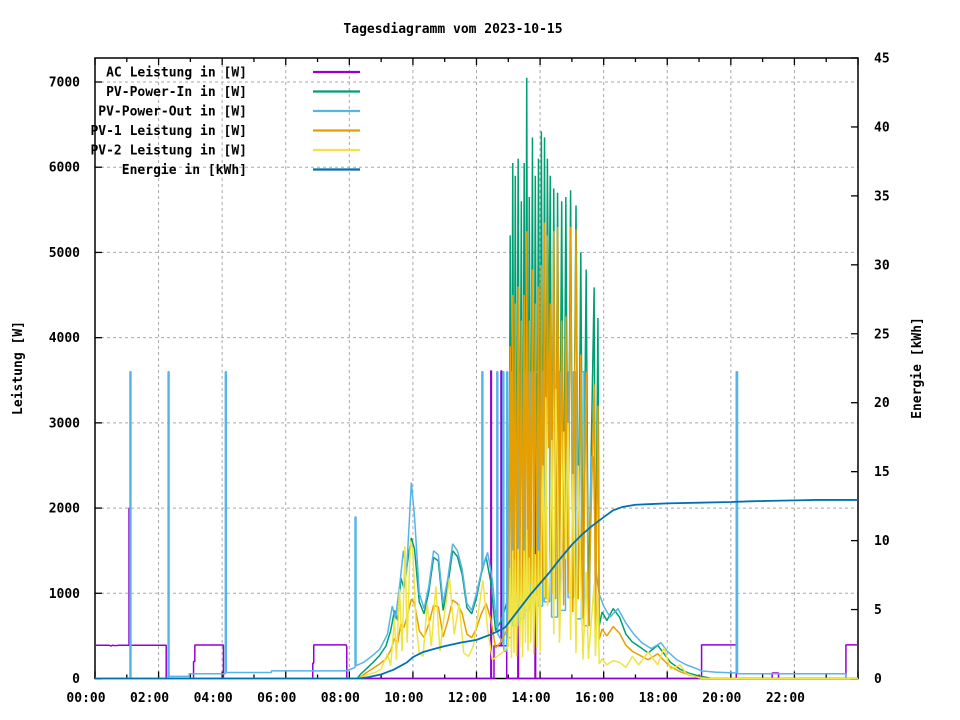 The image size is (960, 720). Describe the element at coordinates (213, 698) in the screenshot. I see `x-tick-label: 04:00` at that location.